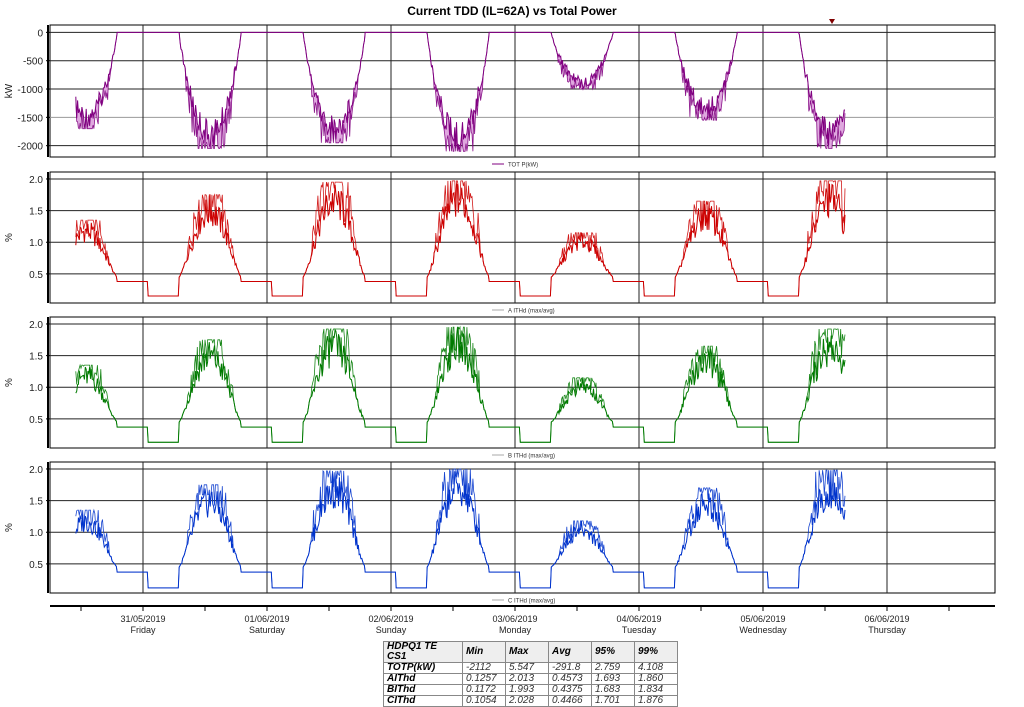 The height and width of the screenshot is (707, 1024). What do you see at coordinates (484, 690) in the screenshot?
I see `stats-cell: 0.1172` at bounding box center [484, 690].